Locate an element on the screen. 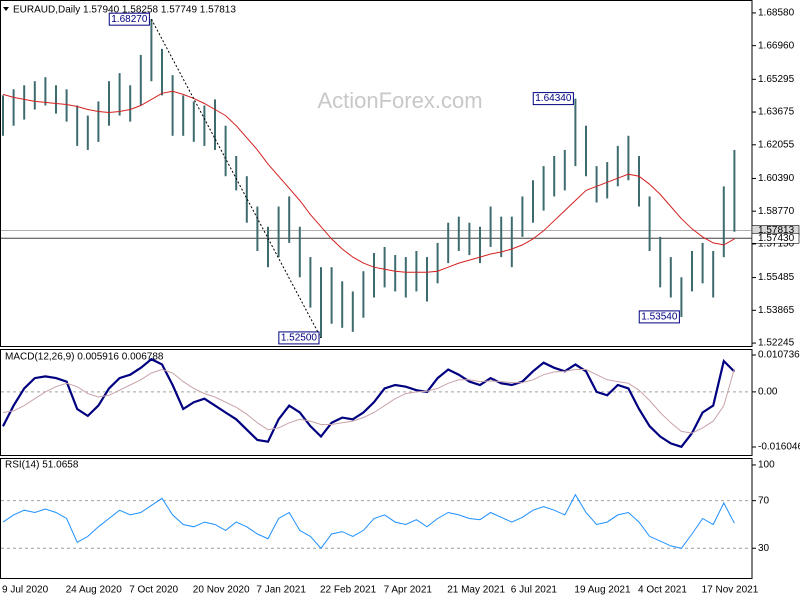  x-tick-label: 19 Aug 2021 is located at coordinates (602, 590).